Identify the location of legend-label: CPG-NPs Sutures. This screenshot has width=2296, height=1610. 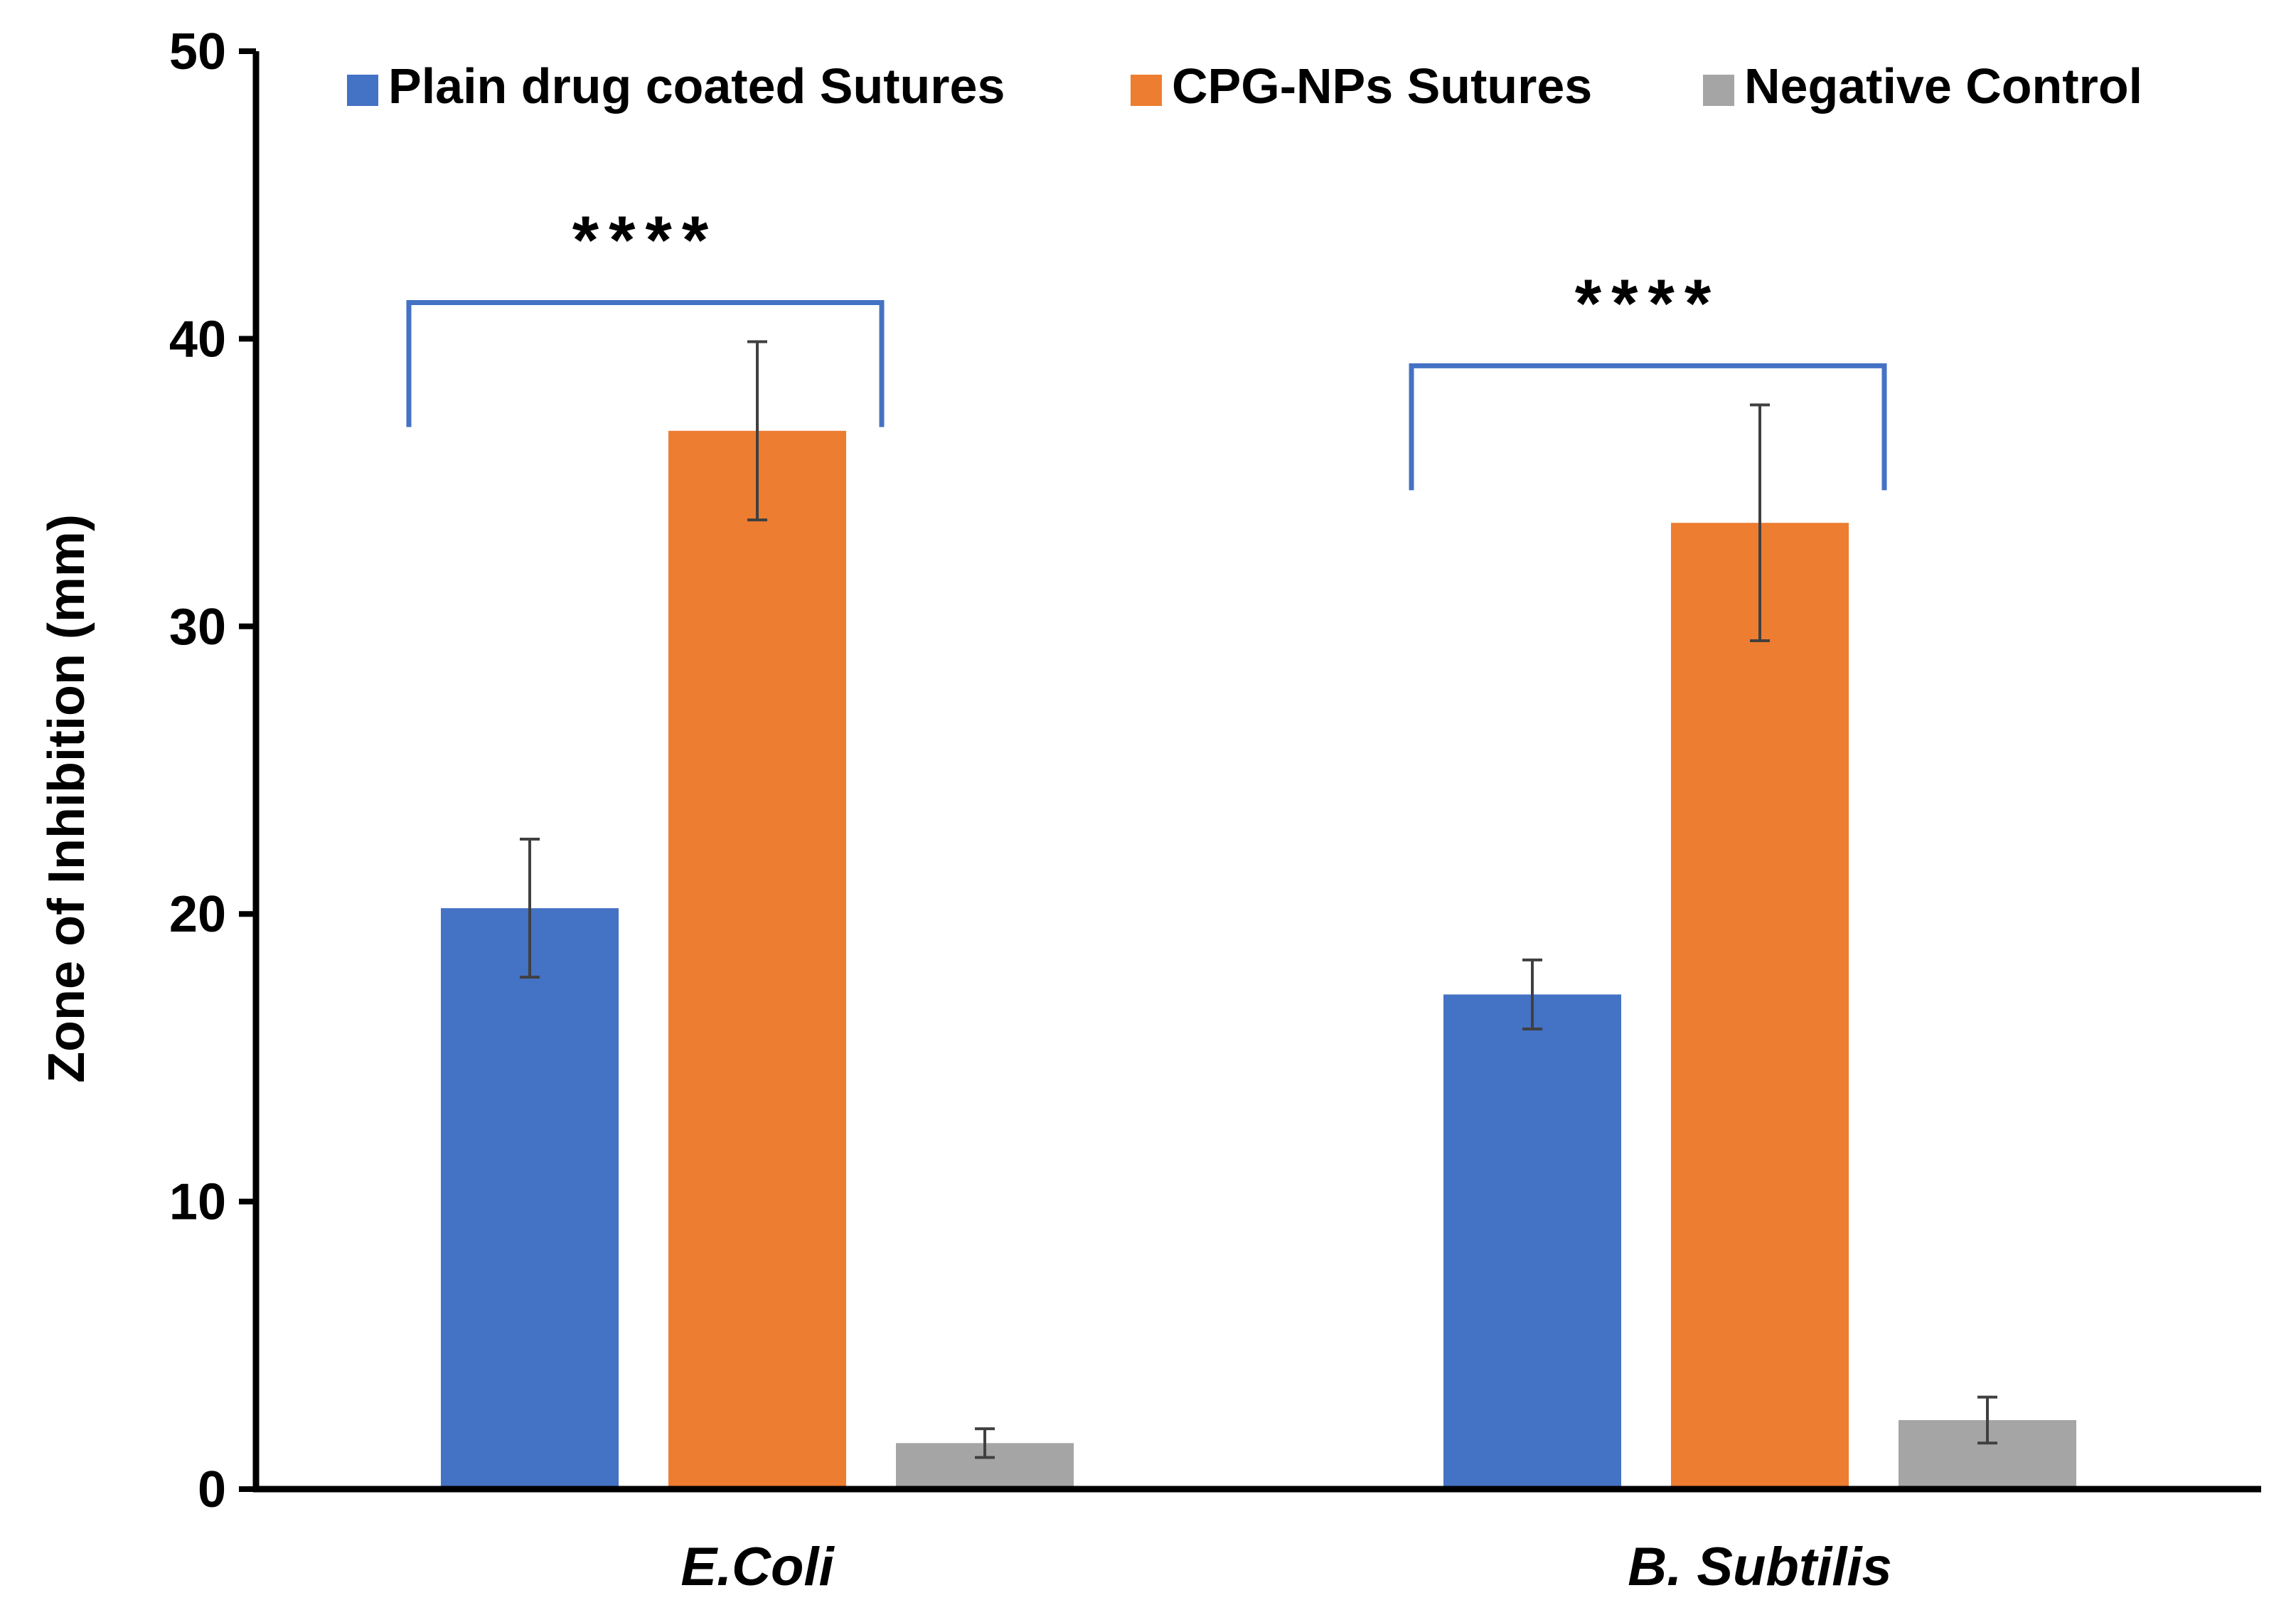
(1382, 86).